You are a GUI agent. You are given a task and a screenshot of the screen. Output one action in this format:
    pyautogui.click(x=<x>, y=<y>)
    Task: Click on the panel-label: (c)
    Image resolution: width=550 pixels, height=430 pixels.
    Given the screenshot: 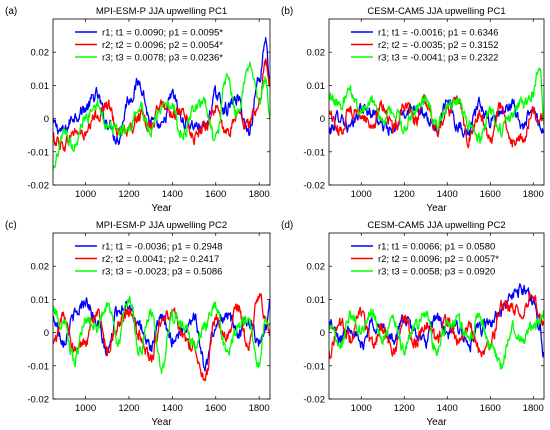 What is the action you would take?
    pyautogui.click(x=11, y=225)
    